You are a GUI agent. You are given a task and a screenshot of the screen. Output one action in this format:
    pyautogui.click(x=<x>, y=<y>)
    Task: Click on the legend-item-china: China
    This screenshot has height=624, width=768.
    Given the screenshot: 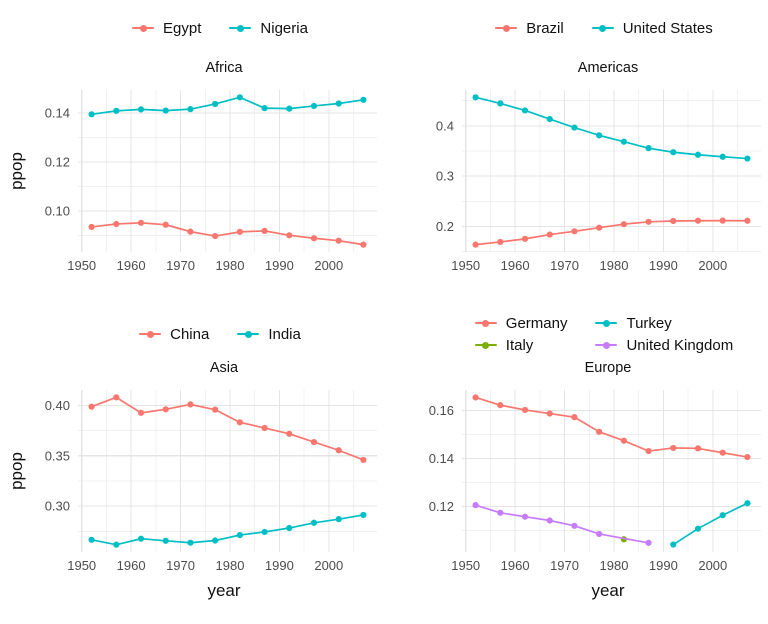 What is the action you would take?
    pyautogui.click(x=174, y=334)
    